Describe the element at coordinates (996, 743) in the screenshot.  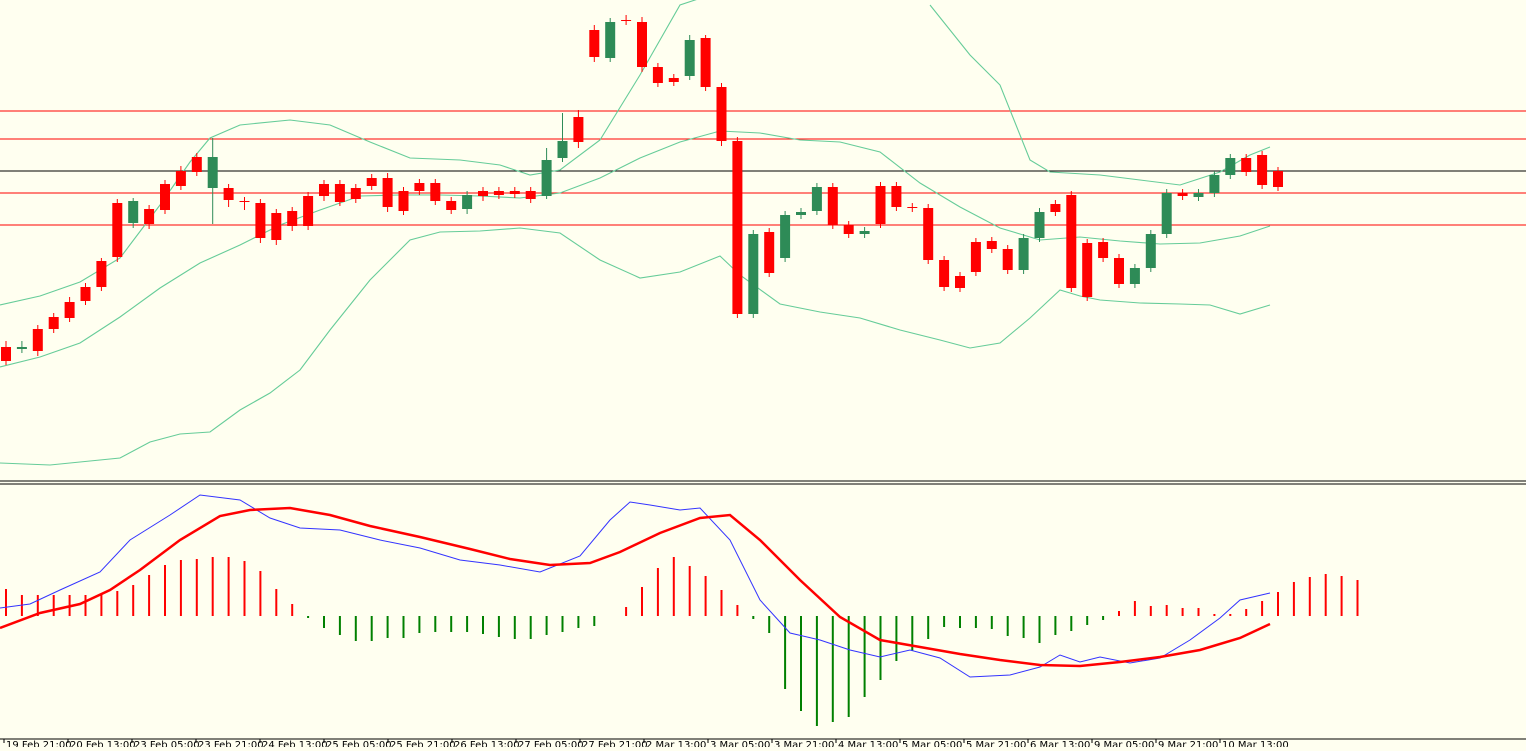
I see `time-tick-label: 5 Mar 21:00` at that location.